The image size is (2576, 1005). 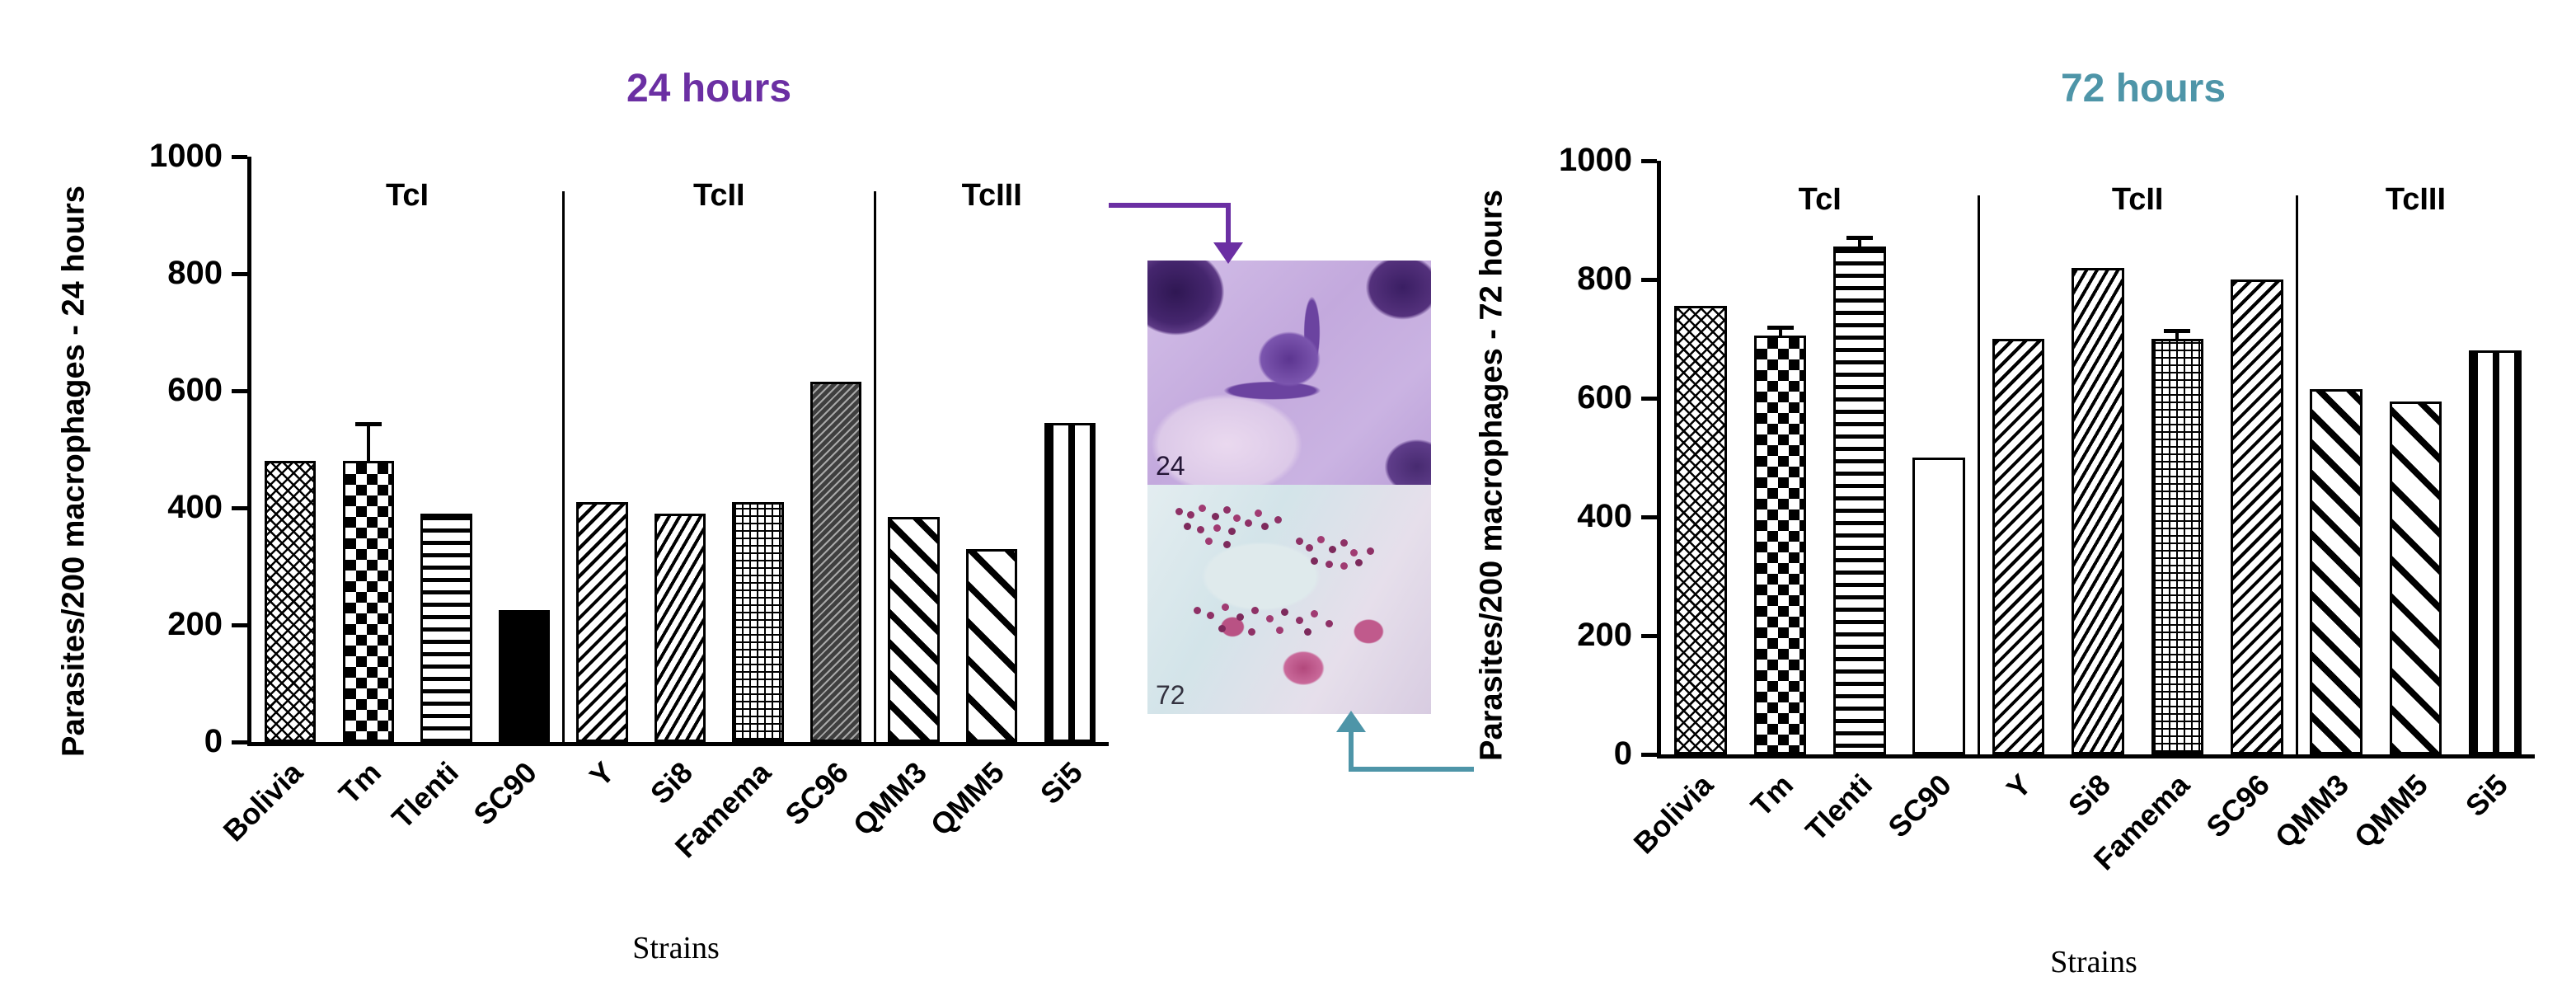 What do you see at coordinates (1289, 373) in the screenshot?
I see `macrophage-image-24h: 24` at bounding box center [1289, 373].